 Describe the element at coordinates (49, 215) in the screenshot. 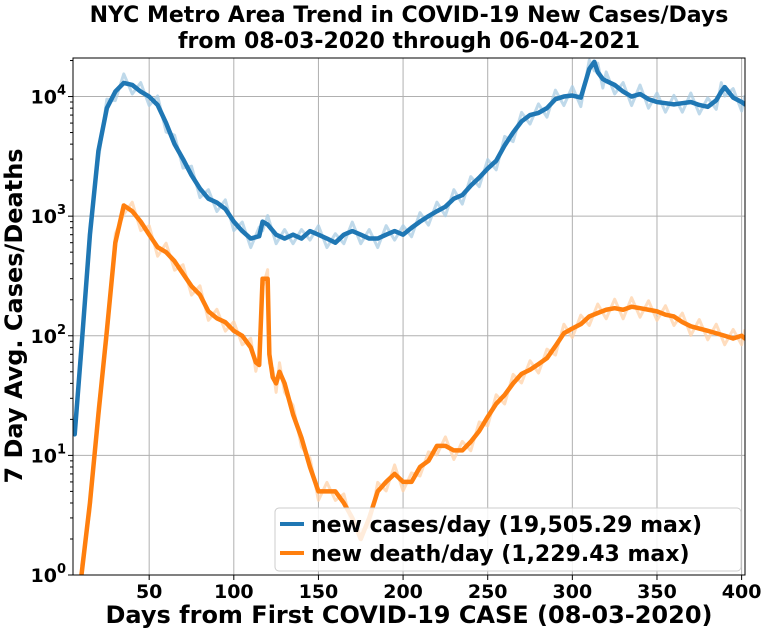

I see `y-tick-label: 10³` at that location.